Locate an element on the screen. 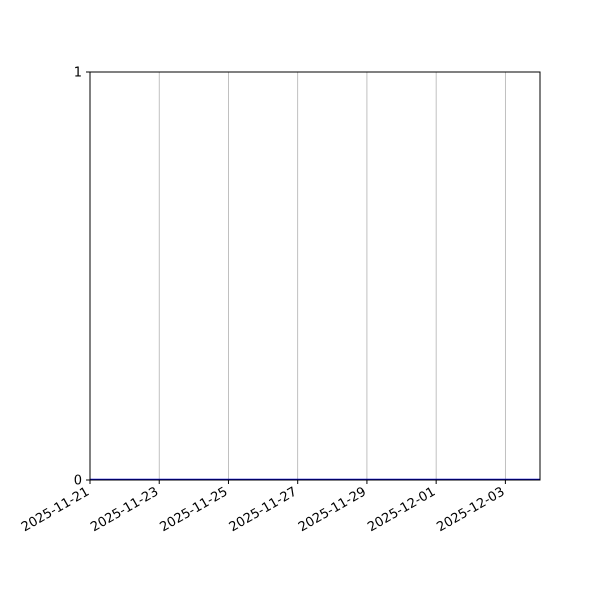 The height and width of the screenshot is (604, 600). x-tick-label: 2025-11-21 is located at coordinates (55, 509).